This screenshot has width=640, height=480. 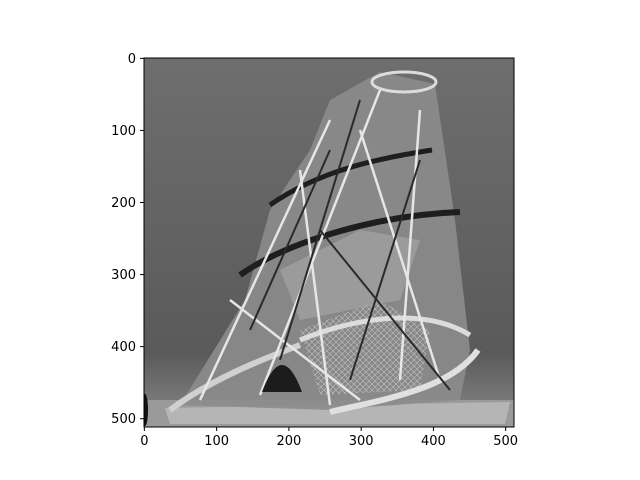 I want to click on y-tick-label: 200, so click(x=123, y=203).